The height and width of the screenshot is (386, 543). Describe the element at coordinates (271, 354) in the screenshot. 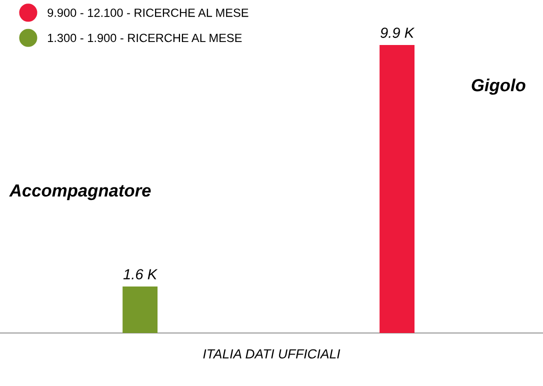

I see `x-axis-title: ITALIA DATI UFFICIALI` at that location.